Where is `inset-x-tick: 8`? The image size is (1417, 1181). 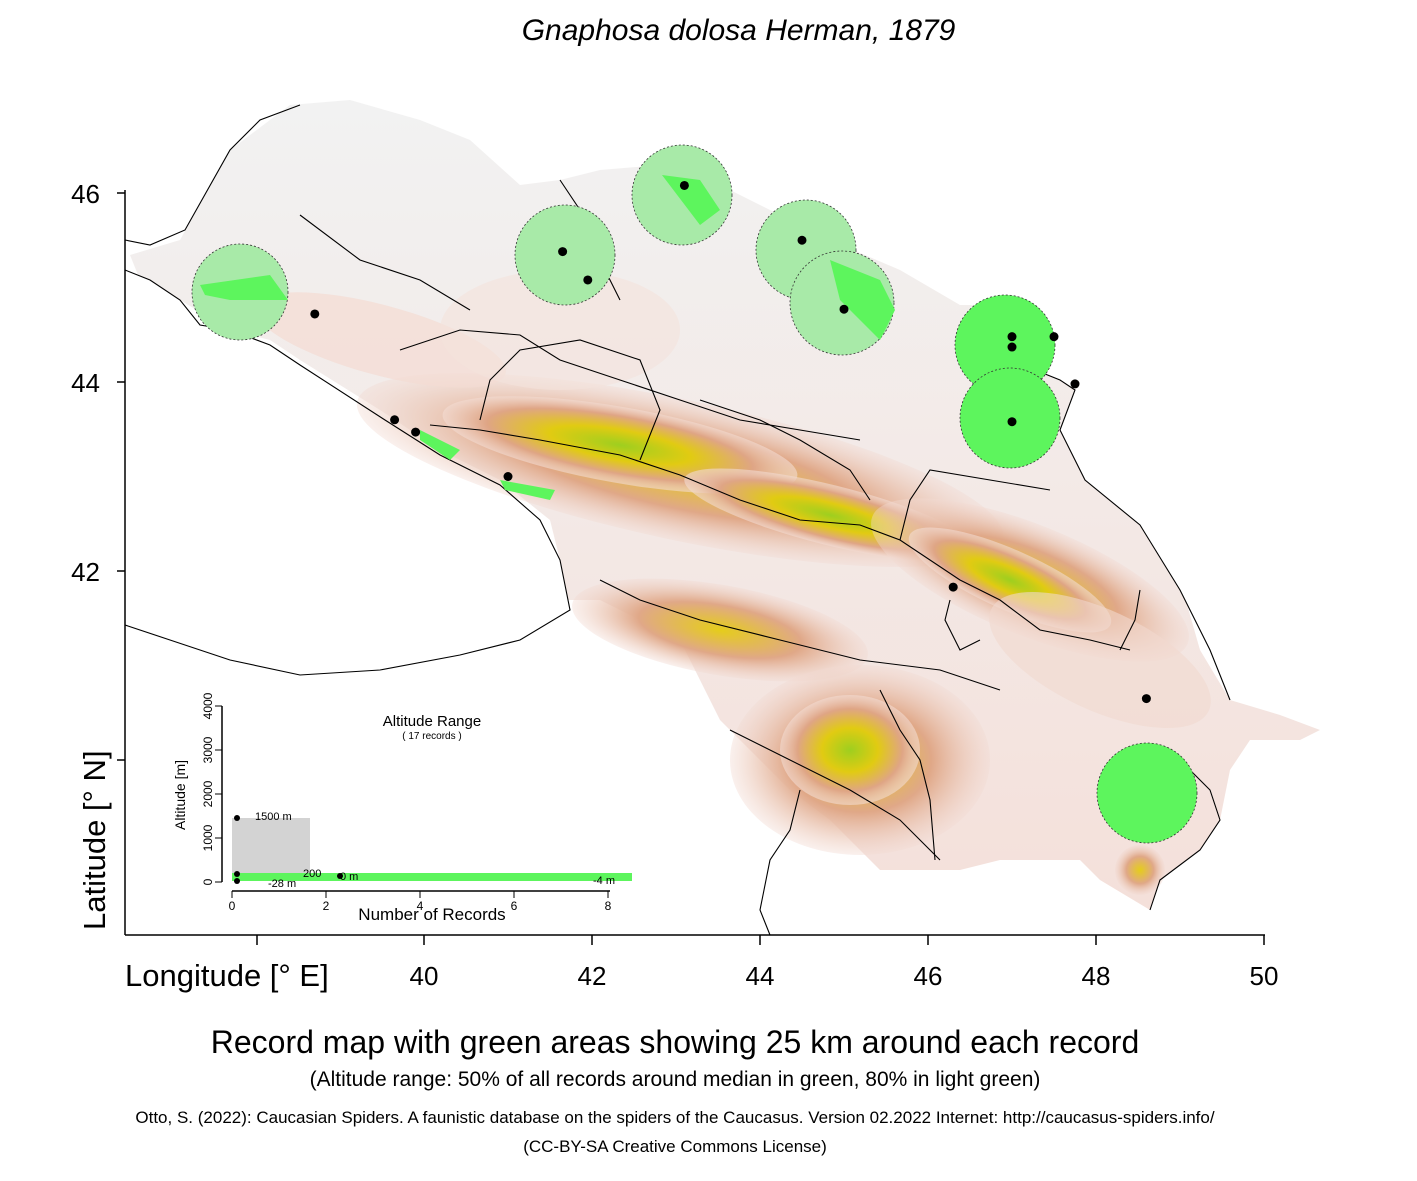
inset-x-tick: 8 is located at coordinates (608, 906).